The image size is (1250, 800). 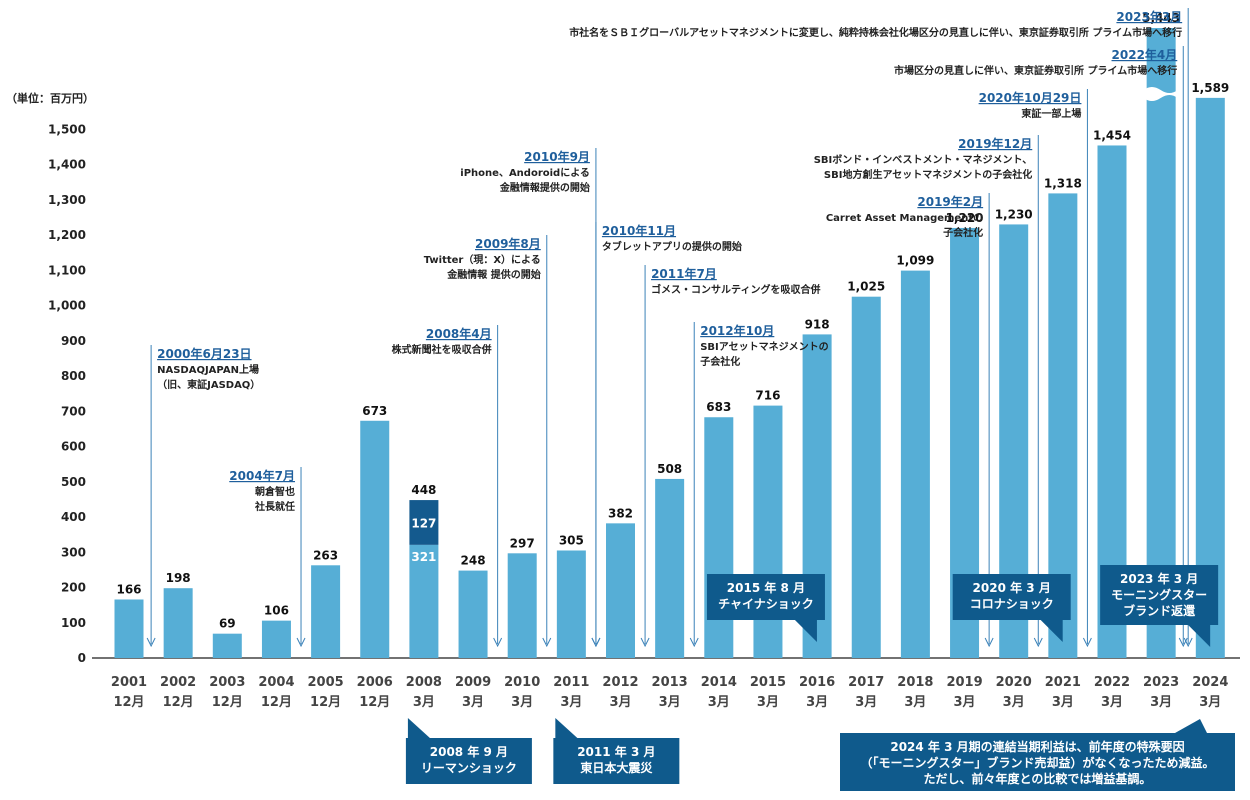 What do you see at coordinates (482, 259) in the screenshot?
I see `event-description: Twitter（現：X）による` at bounding box center [482, 259].